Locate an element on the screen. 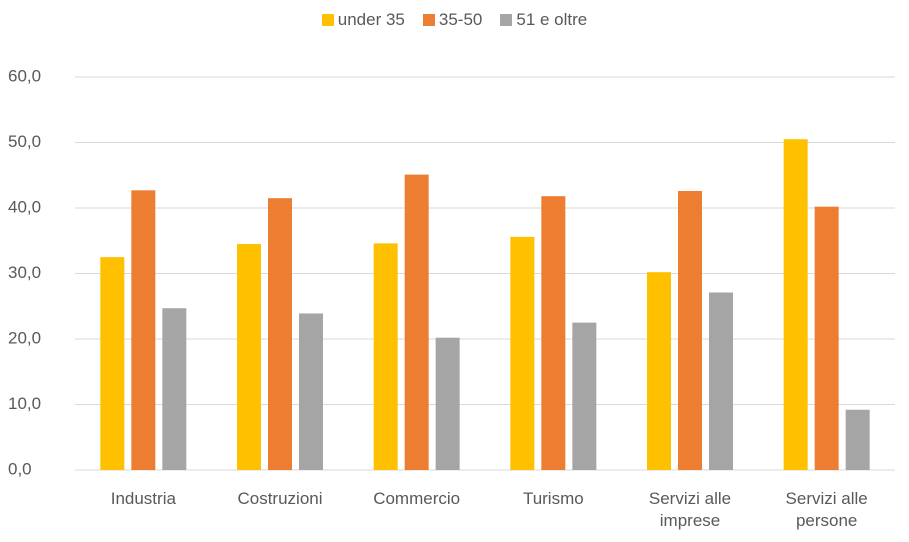 This screenshot has height=542, width=909. legend-label: under 35 is located at coordinates (371, 19).